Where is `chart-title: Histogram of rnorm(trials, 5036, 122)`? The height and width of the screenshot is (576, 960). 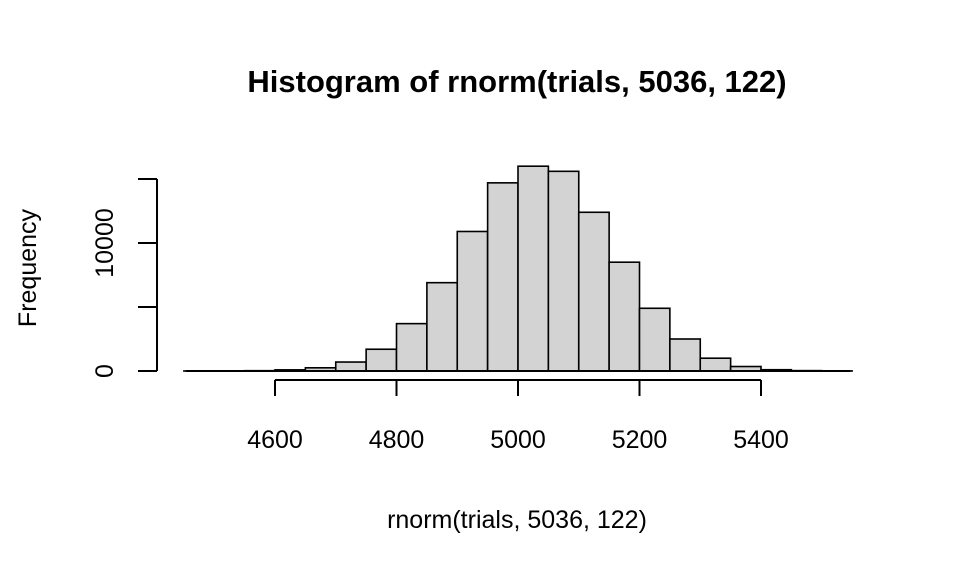 chart-title: Histogram of rnorm(trials, 5036, 122) is located at coordinates (516, 81).